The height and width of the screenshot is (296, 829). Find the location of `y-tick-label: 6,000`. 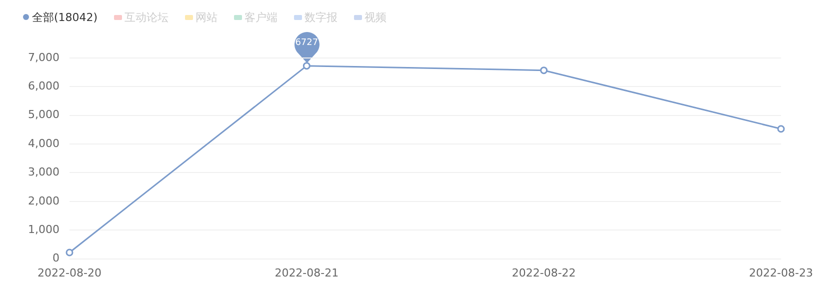

y-tick-label: 6,000 is located at coordinates (44, 86).